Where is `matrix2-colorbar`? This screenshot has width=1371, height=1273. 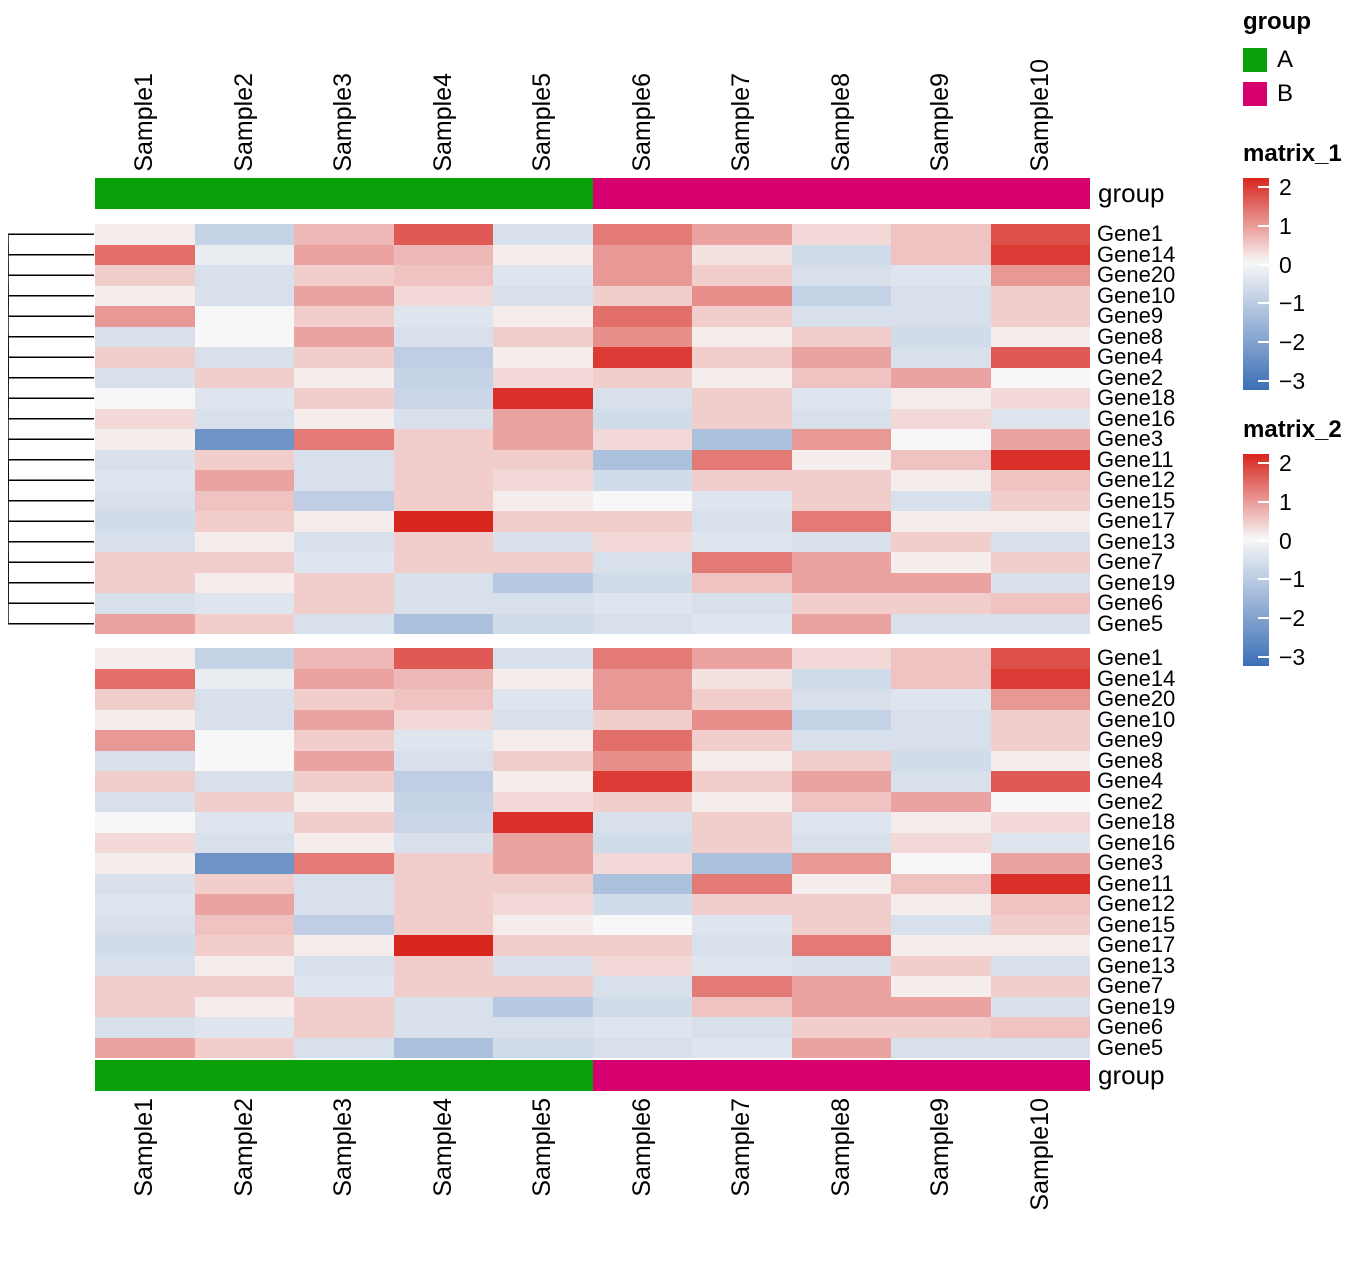 matrix2-colorbar is located at coordinates (1256, 560).